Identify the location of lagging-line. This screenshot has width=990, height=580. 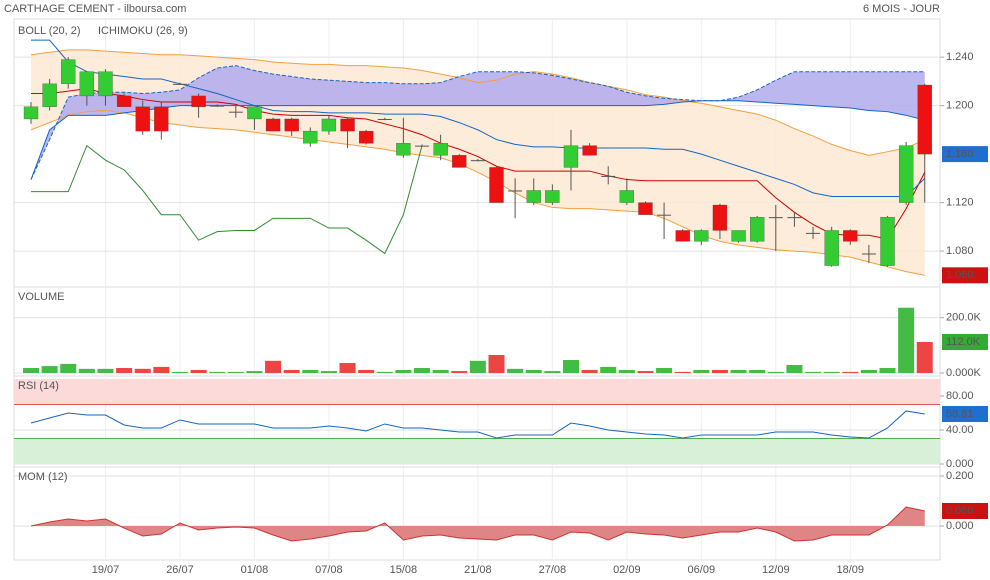
(227, 199).